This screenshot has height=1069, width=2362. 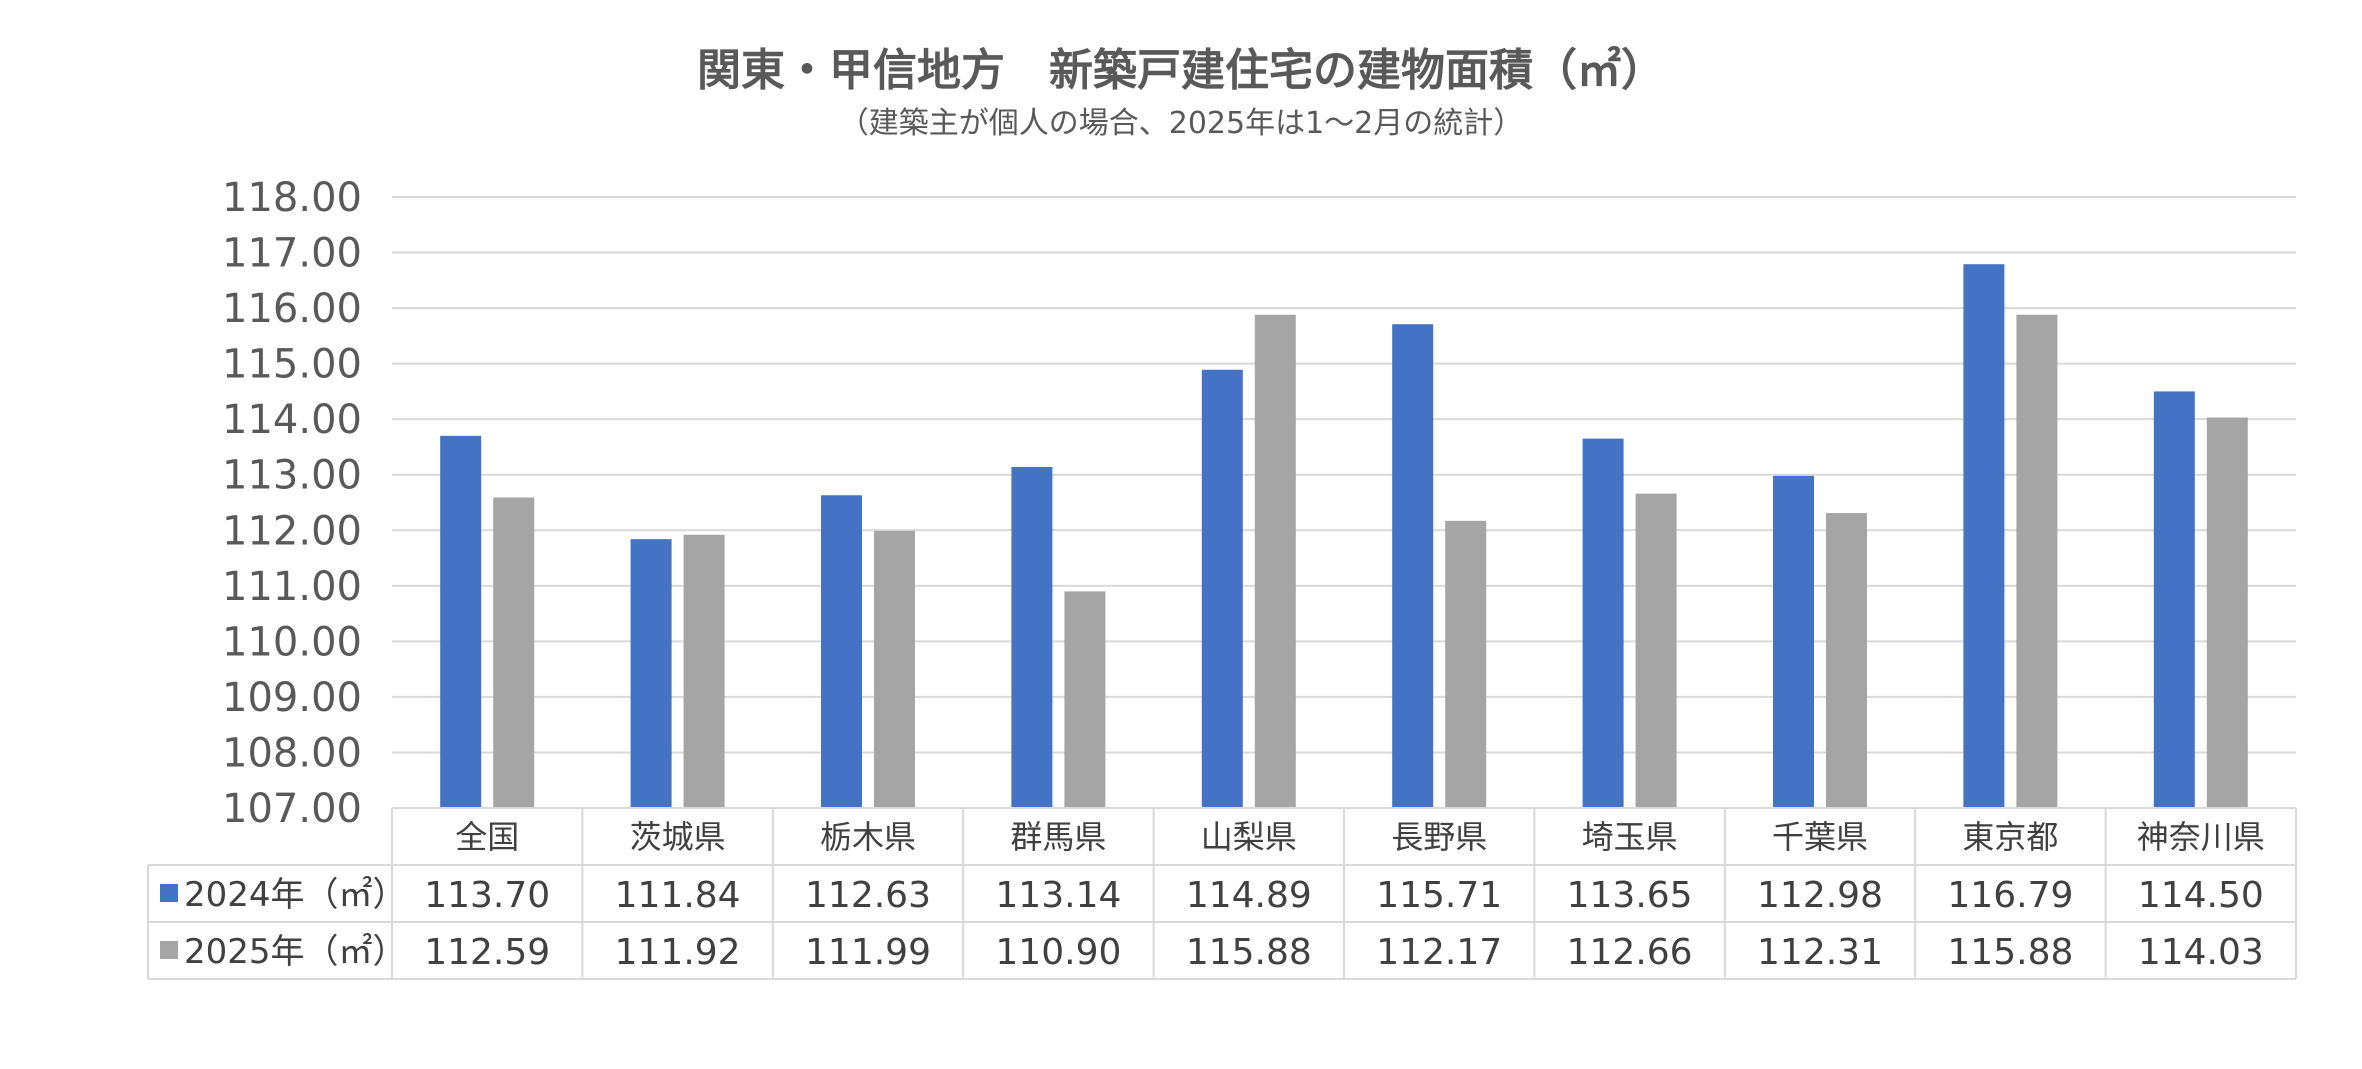 What do you see at coordinates (1181, 123) in the screenshot?
I see `chart-subtitle: （建築主が個人の場合、2025年は1～2月の統計）` at bounding box center [1181, 123].